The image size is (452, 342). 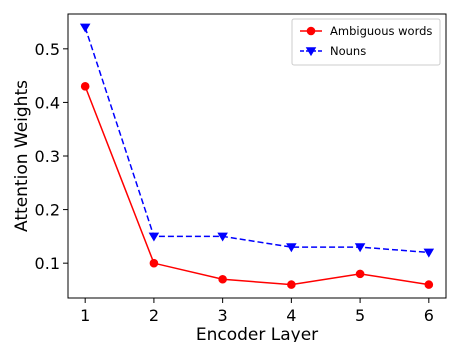 What do you see at coordinates (291, 315) in the screenshot?
I see `x-tick-label: 4` at bounding box center [291, 315].